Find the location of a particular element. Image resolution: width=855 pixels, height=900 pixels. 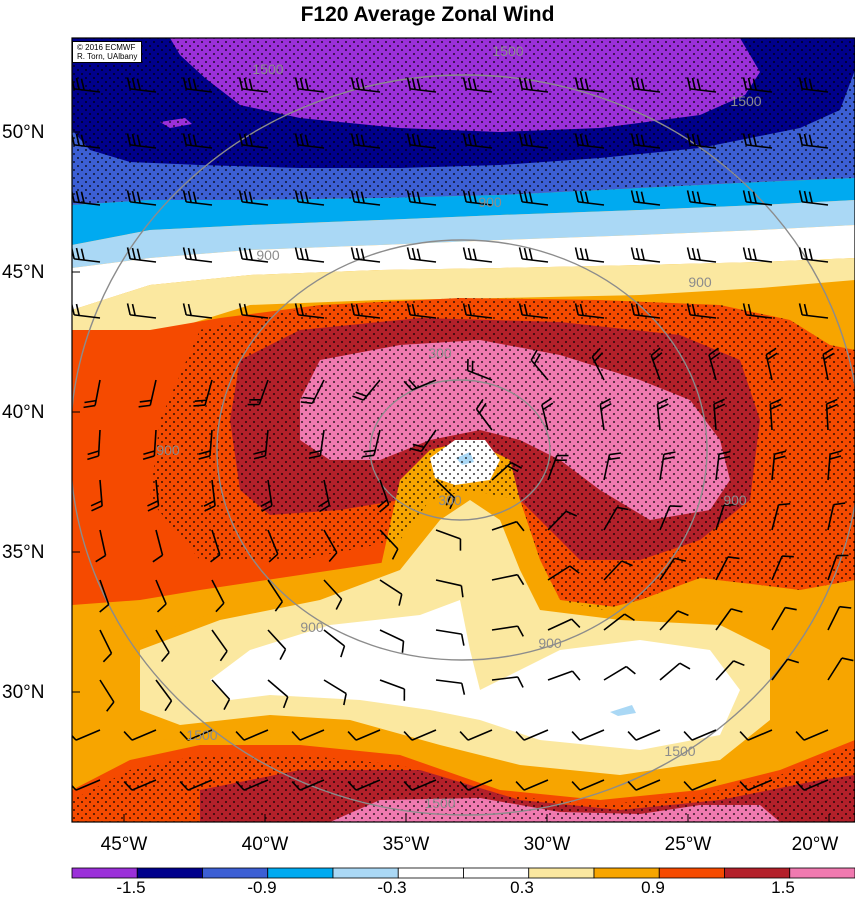

contour-label: 300 is located at coordinates (450, 500).